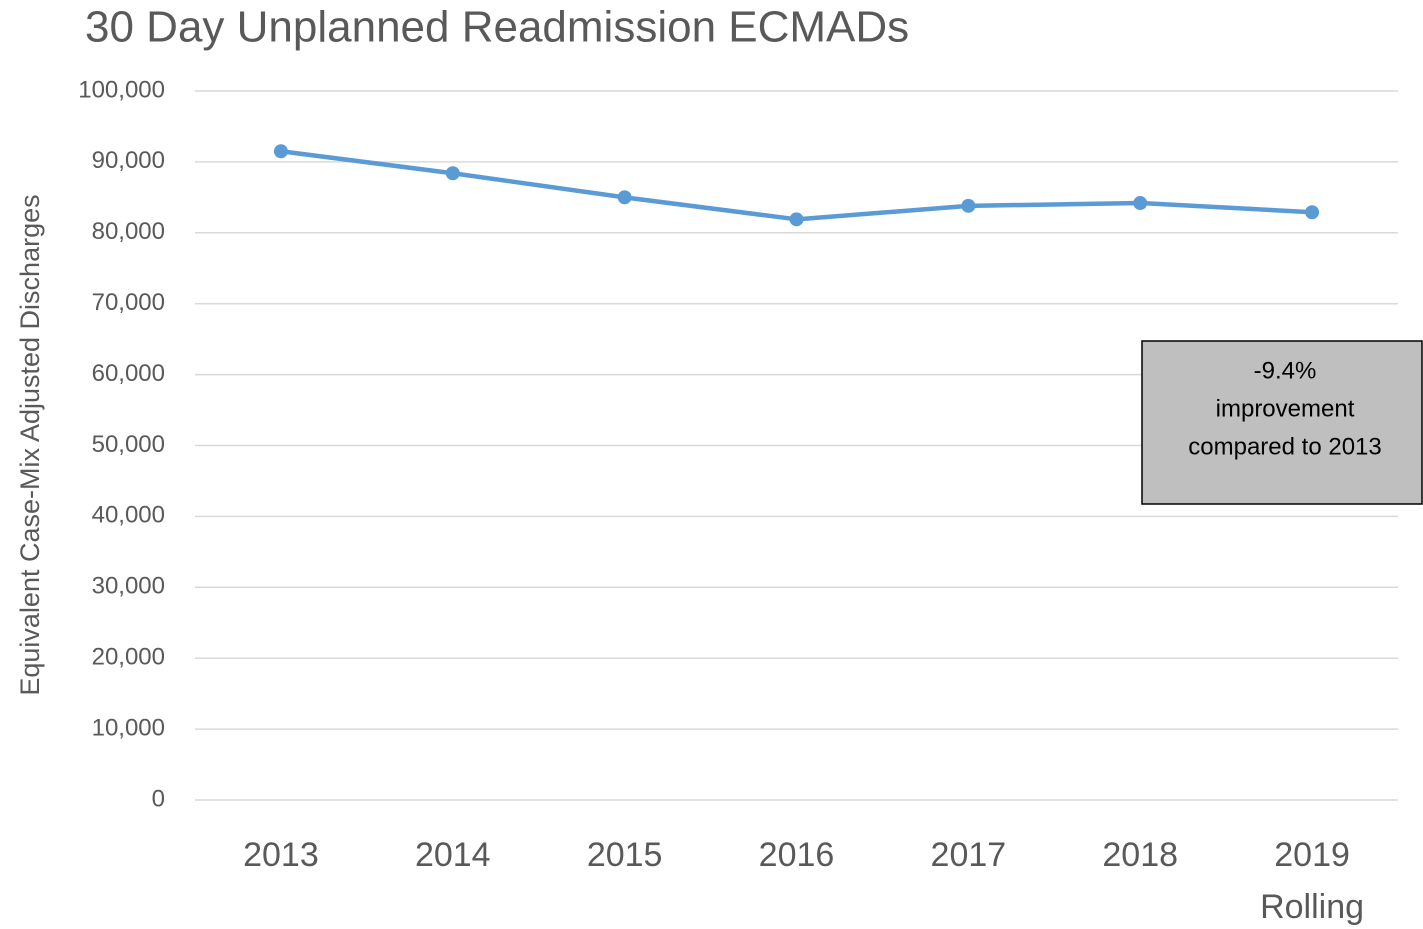 This screenshot has height=929, width=1423. Describe the element at coordinates (281, 855) in the screenshot. I see `x-tick-label: 2013` at that location.